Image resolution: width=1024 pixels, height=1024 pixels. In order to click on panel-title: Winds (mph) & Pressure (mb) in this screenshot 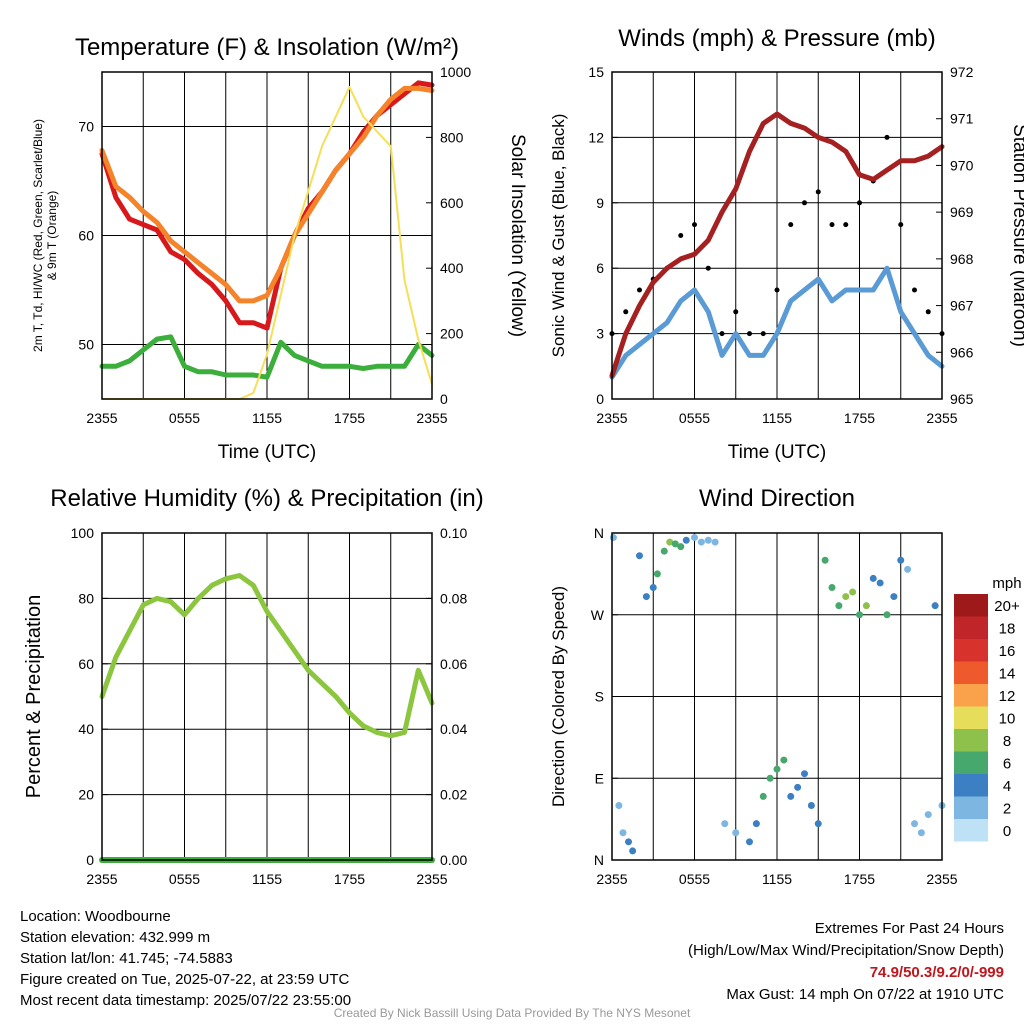, I will do `click(776, 38)`.